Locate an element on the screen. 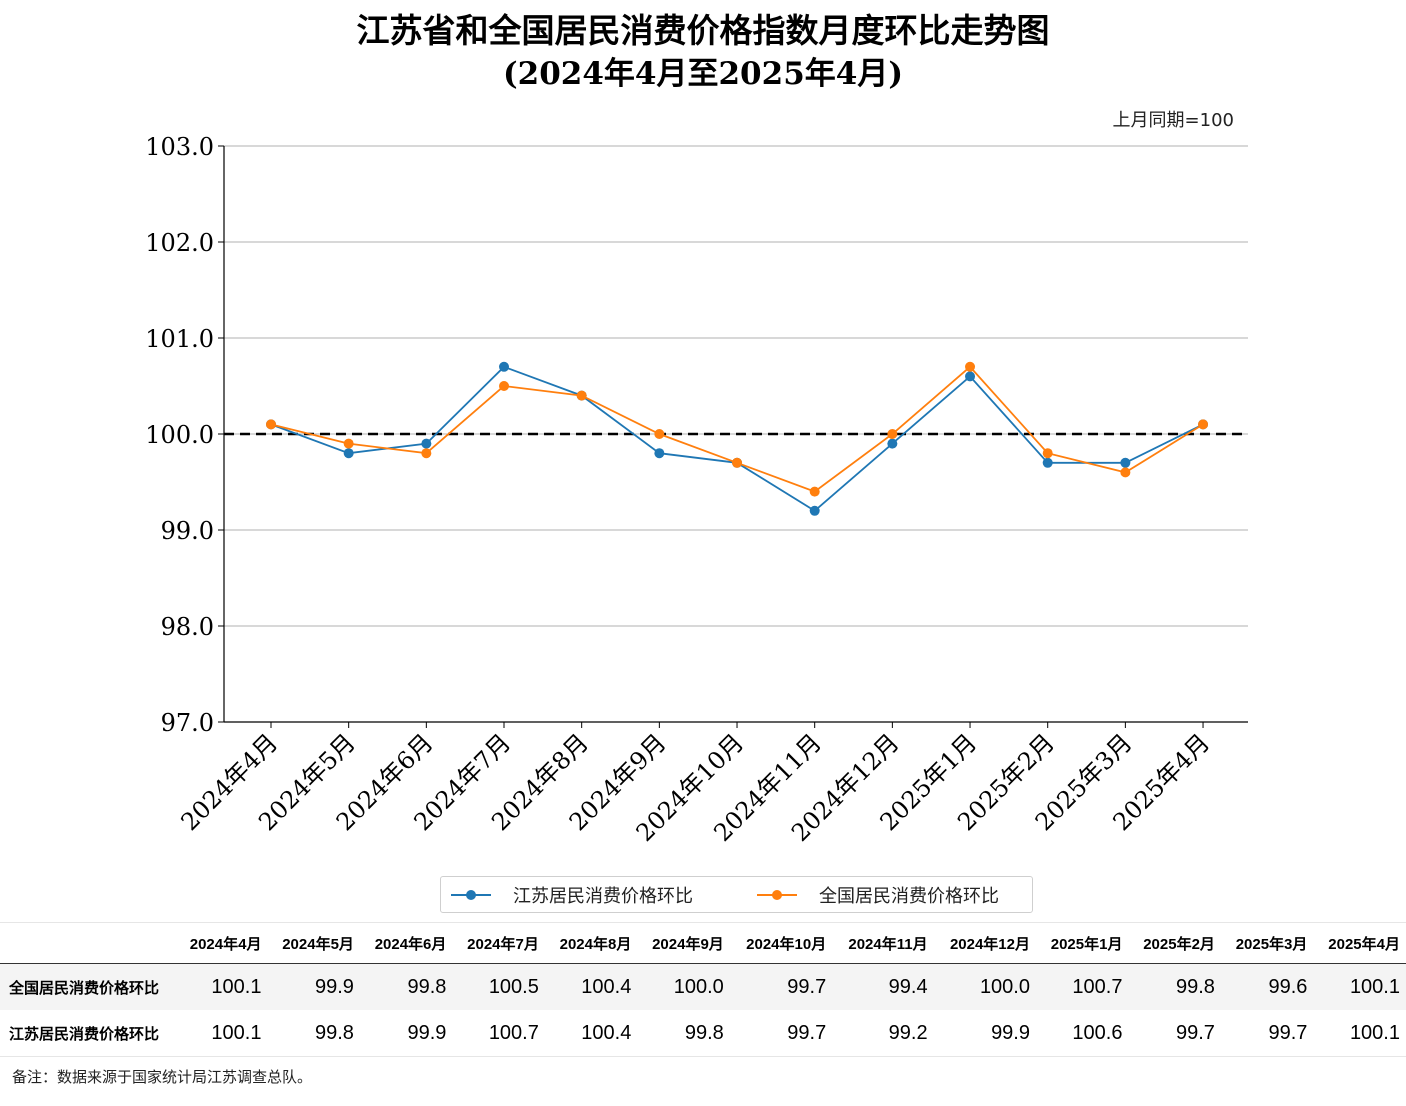  chart-legend: 江苏居民消费价格环比 全国居民消费价格环比 is located at coordinates (736, 894).